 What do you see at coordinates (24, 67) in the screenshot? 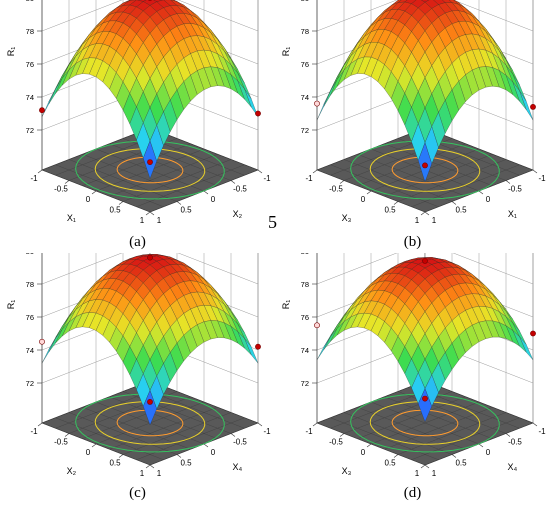
I see `z-axis: 727476788082R₁` at bounding box center [24, 67].